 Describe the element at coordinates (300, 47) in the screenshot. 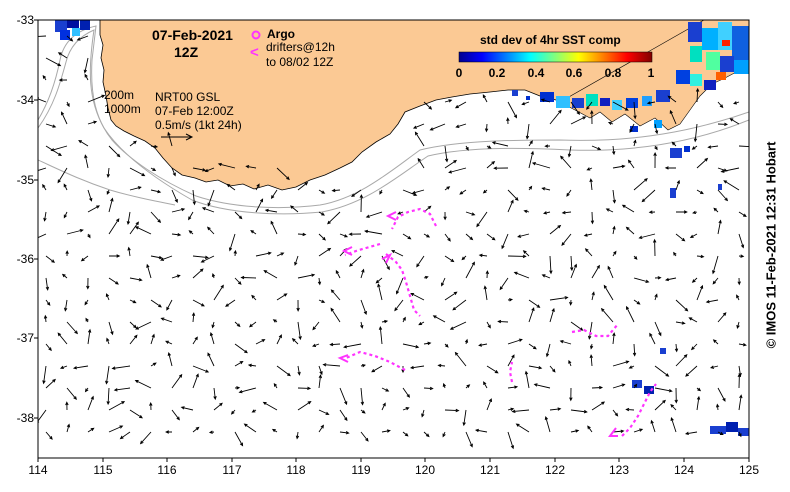

I see `drifter-legend-line1: drifters@12h` at that location.